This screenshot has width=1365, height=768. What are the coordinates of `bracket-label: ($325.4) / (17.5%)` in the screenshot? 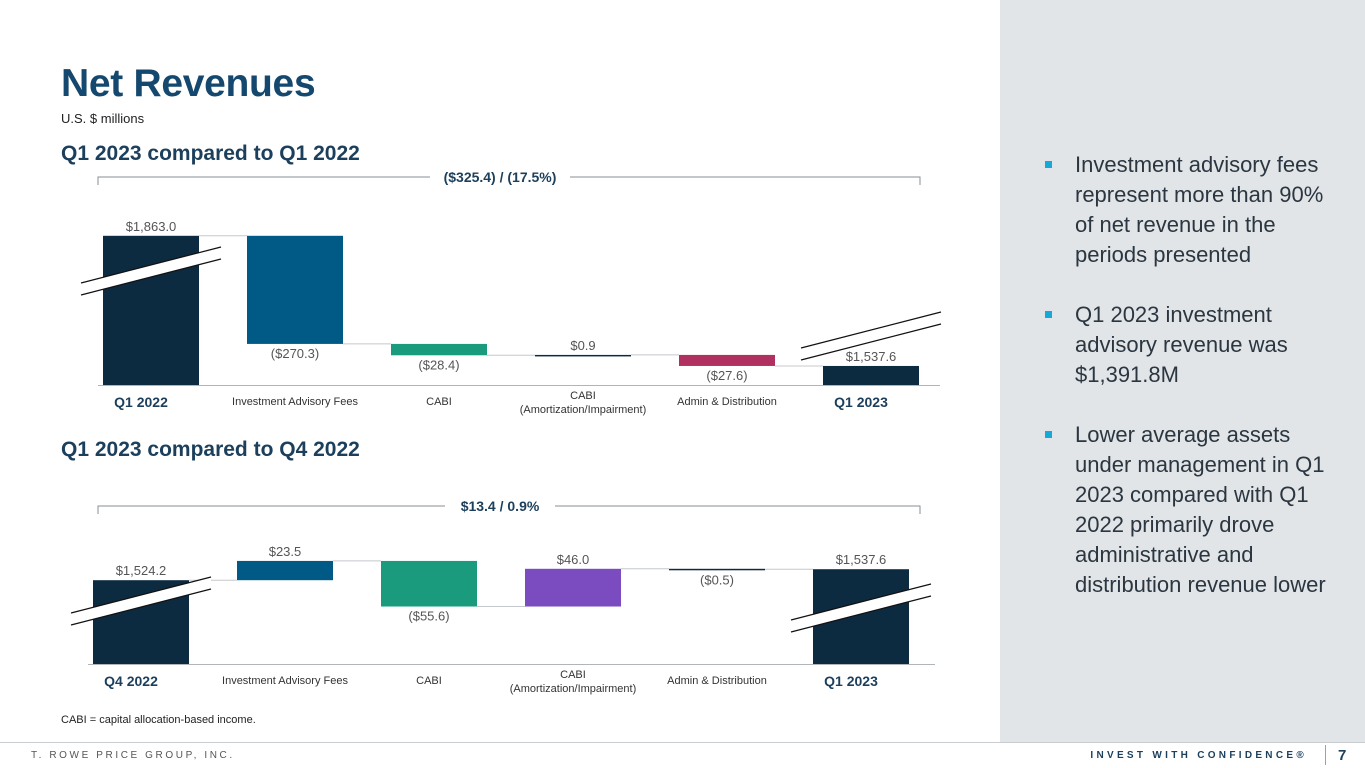 It's located at (500, 177).